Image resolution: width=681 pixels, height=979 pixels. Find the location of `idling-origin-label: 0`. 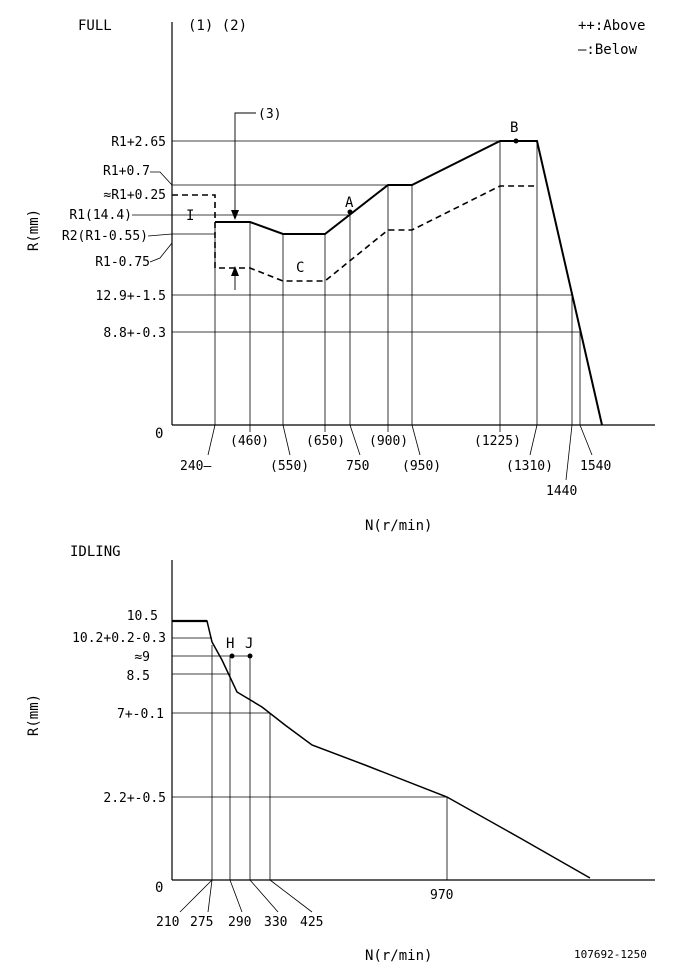

idling-origin-label: 0 is located at coordinates (159, 888).